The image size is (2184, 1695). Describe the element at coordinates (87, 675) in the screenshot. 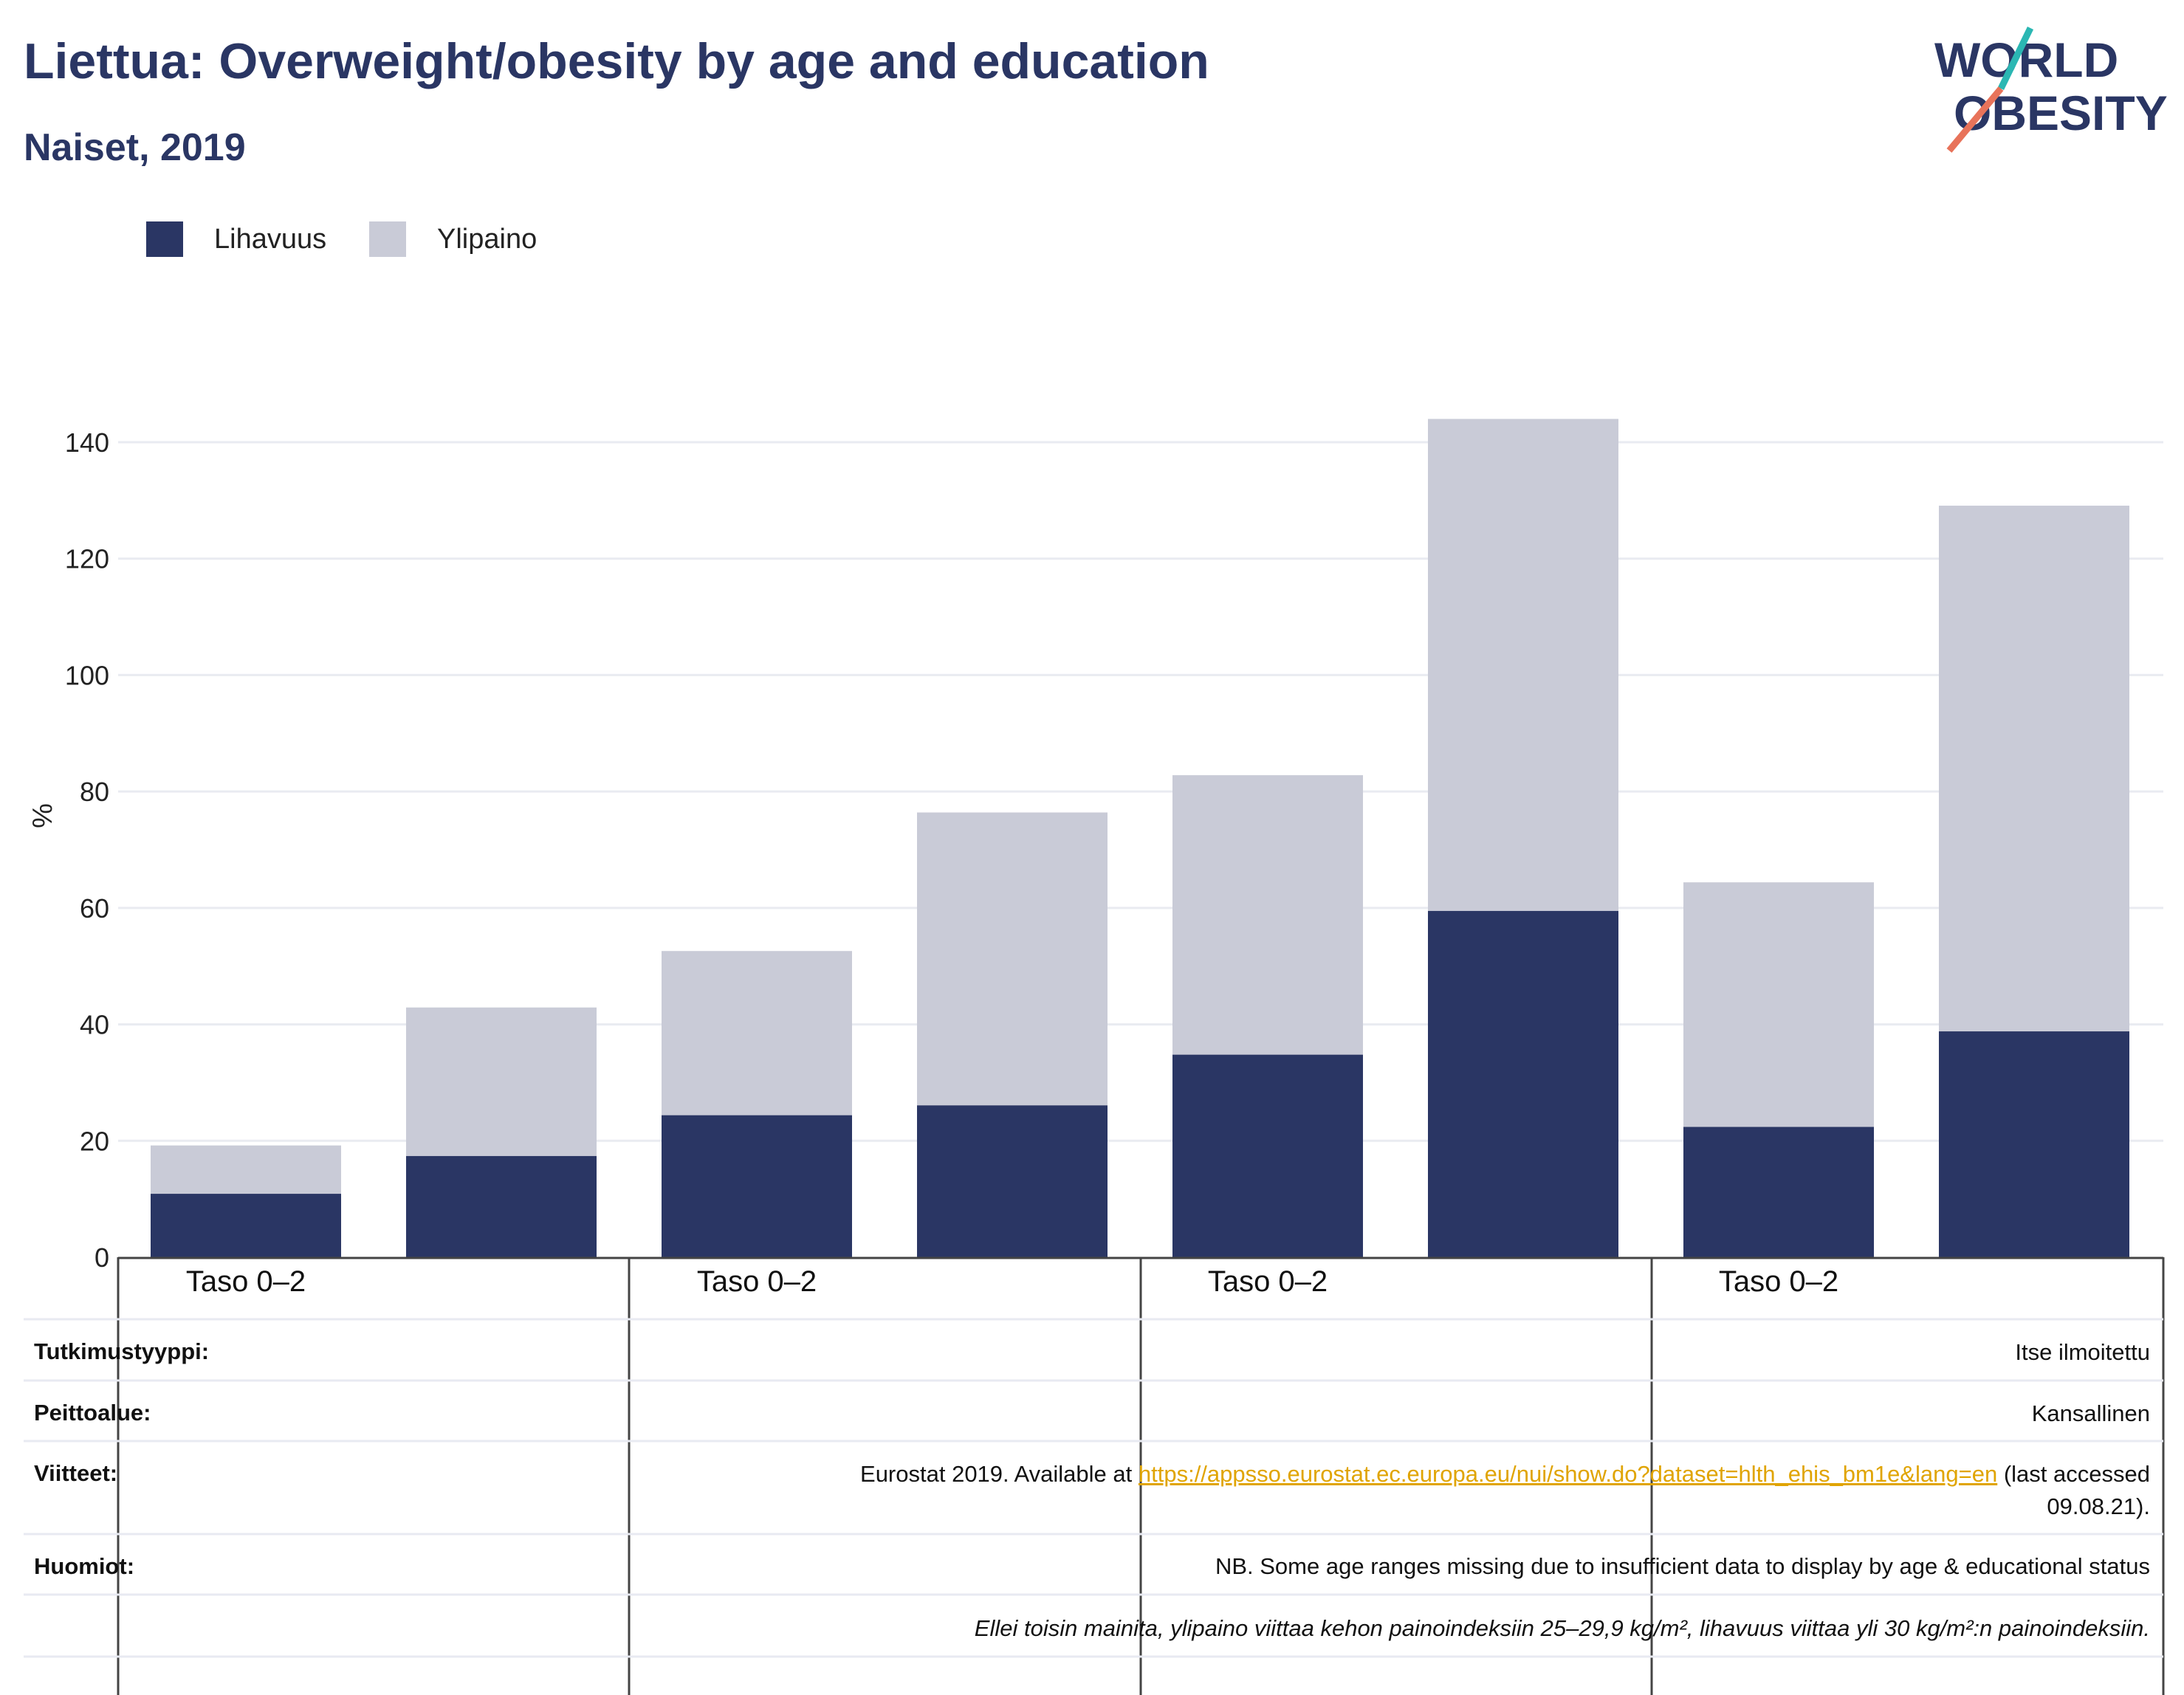

I see `y-tick-label: 100` at that location.